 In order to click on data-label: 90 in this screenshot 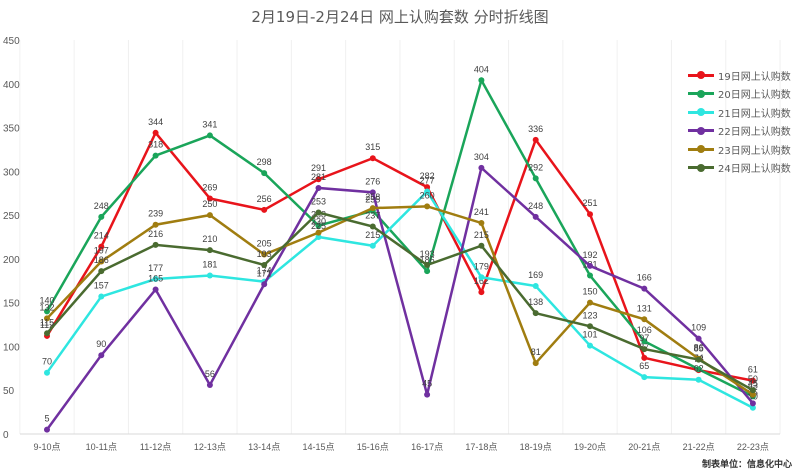, I will do `click(101, 344)`.